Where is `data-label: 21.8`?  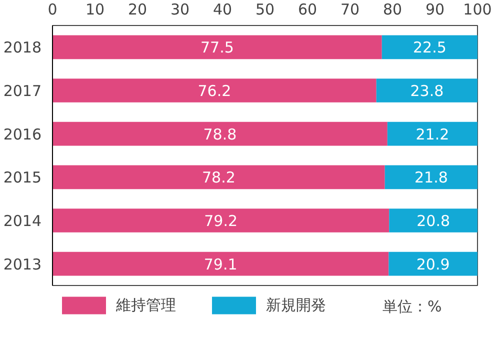
data-label: 21.8 is located at coordinates (431, 177).